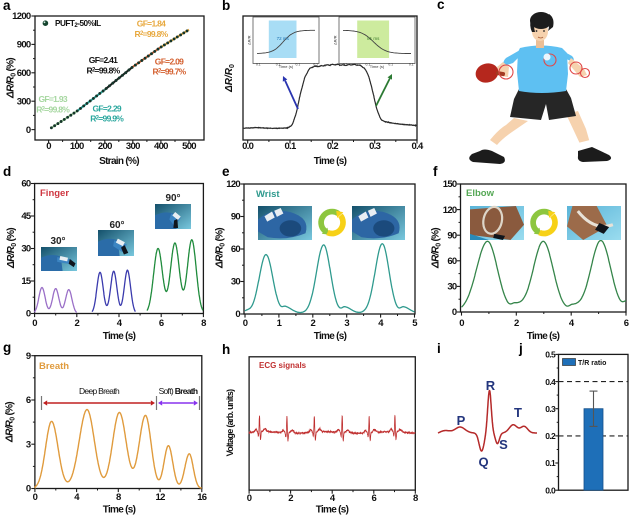 The height and width of the screenshot is (518, 630). What do you see at coordinates (450, 184) in the screenshot?
I see `svg-text: 150` at bounding box center [450, 184].